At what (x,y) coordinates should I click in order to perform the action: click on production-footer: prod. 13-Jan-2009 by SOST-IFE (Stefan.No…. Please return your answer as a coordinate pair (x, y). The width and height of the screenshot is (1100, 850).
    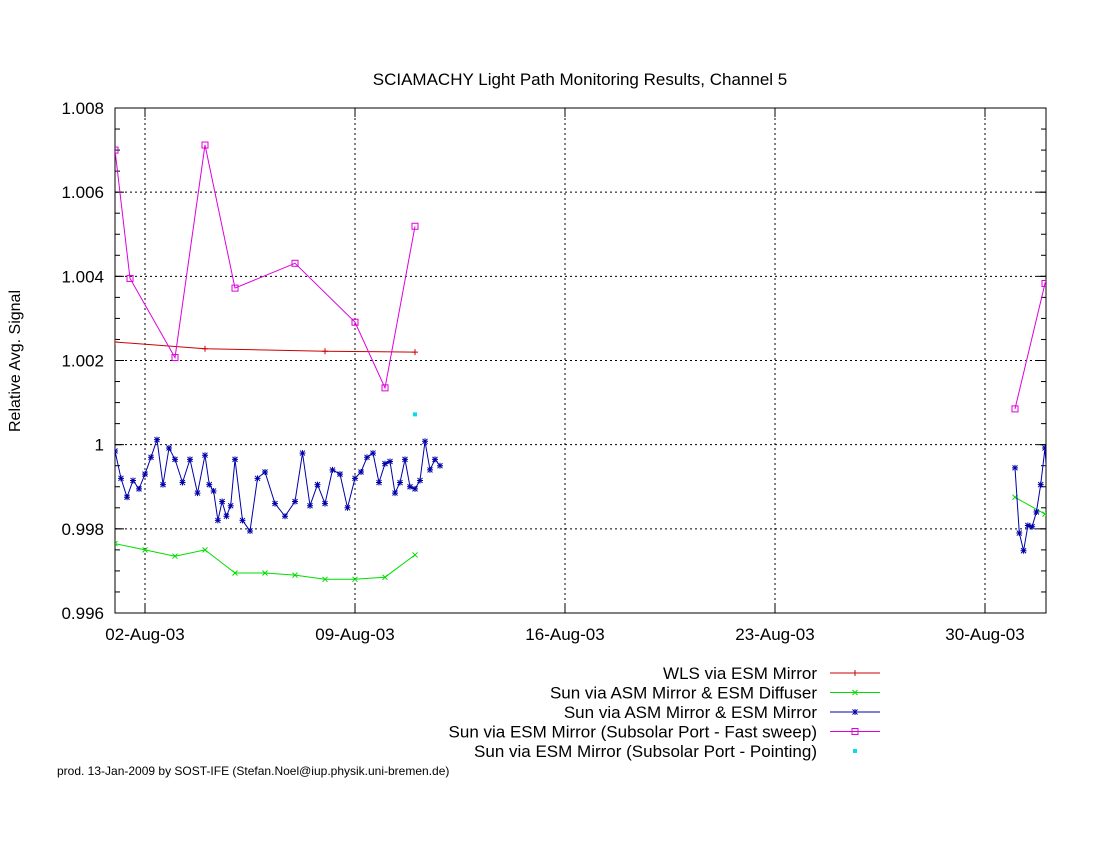
    Looking at the image, I should click on (253, 771).